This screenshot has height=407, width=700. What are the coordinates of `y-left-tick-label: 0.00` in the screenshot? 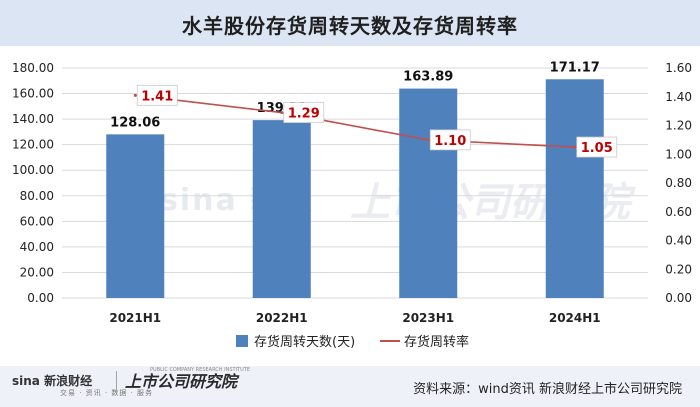 It's located at (40, 298).